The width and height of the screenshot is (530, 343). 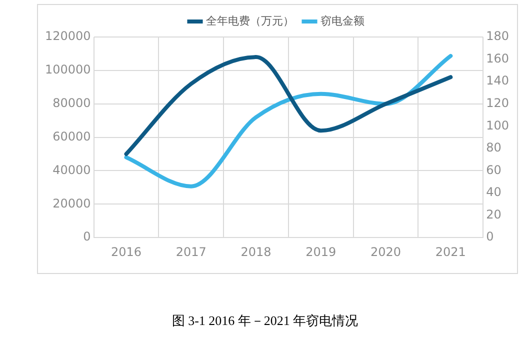 I want to click on y2-tick-label: 160, so click(x=497, y=58).